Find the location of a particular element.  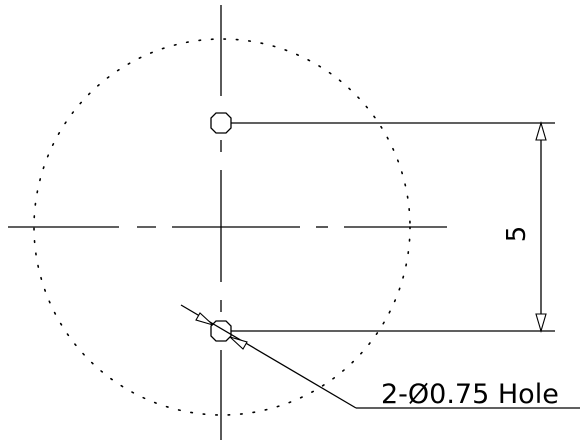

top-hole is located at coordinates (221, 123).